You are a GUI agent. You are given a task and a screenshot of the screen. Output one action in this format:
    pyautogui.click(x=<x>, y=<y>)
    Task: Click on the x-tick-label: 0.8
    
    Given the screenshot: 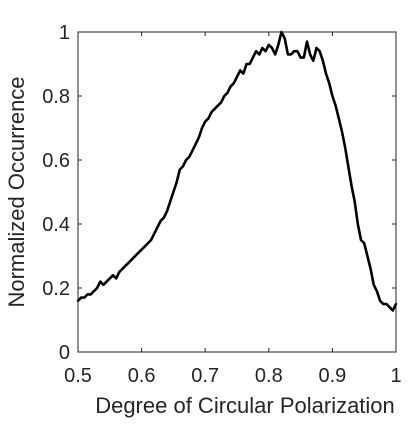 What is the action you would take?
    pyautogui.click(x=269, y=376)
    